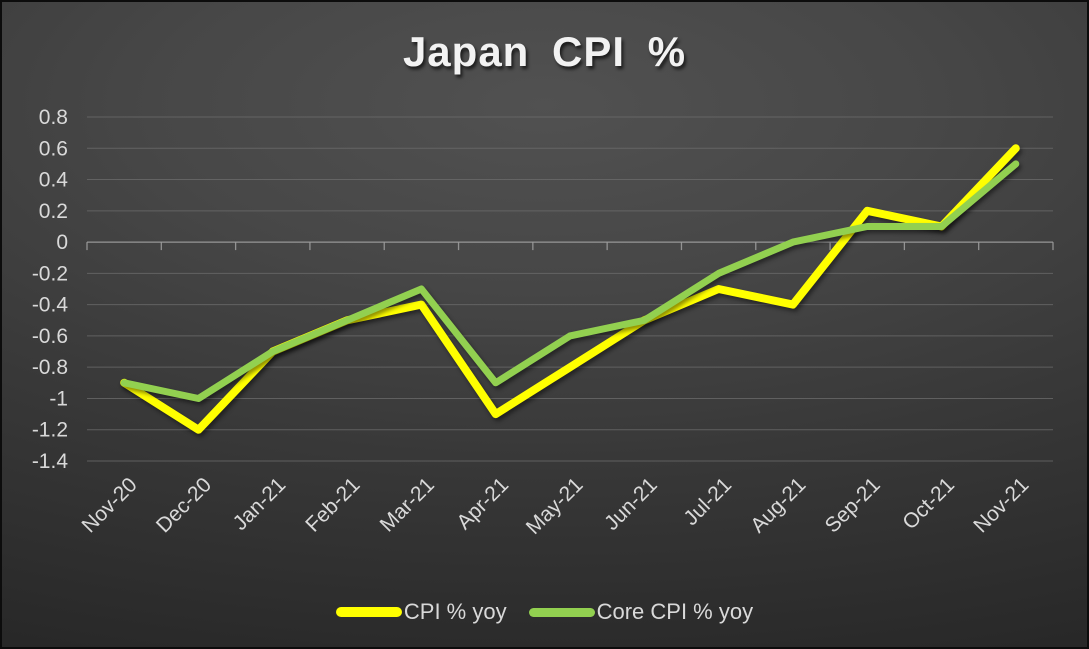  Describe the element at coordinates (50, 367) in the screenshot. I see `y-tick-label: -0.8` at that location.